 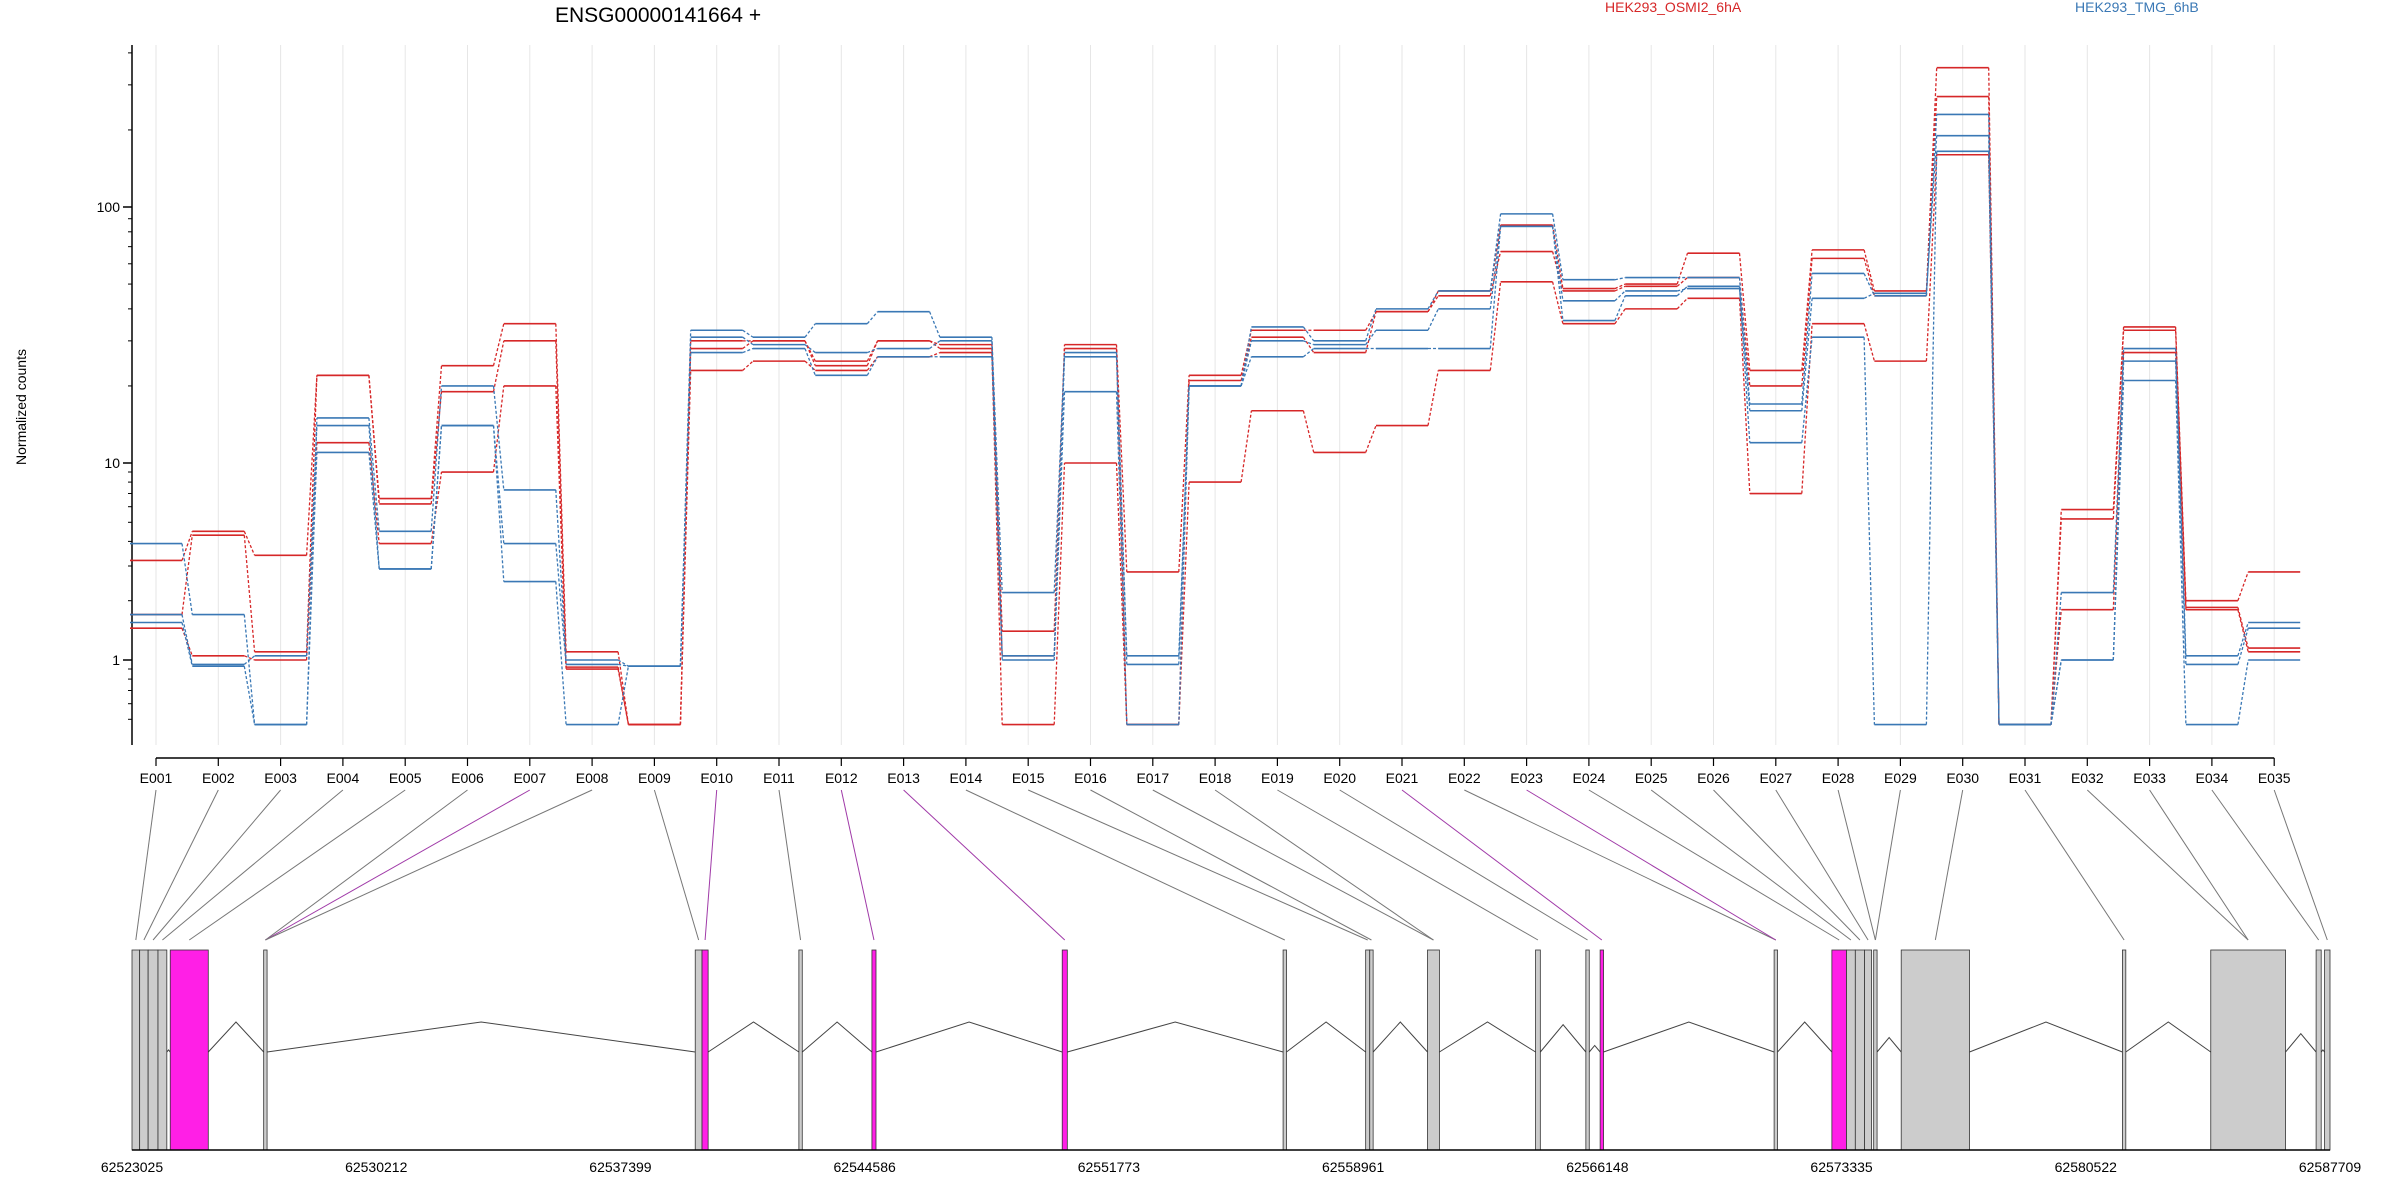 I want to click on x-tick-label: E032, so click(x=2087, y=778).